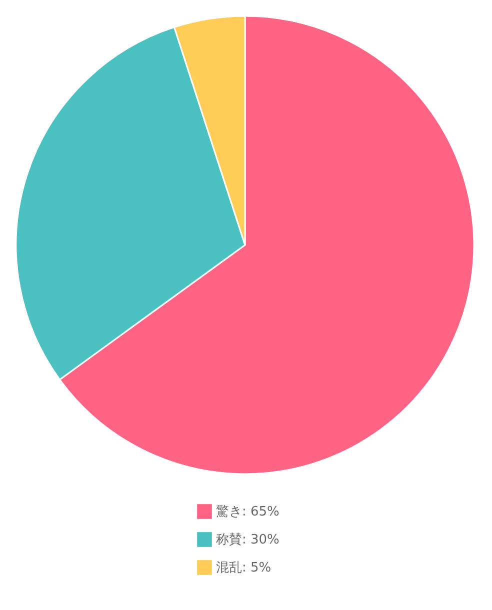  Describe the element at coordinates (248, 540) in the screenshot. I see `legend-label: 称賛: 30%` at that location.